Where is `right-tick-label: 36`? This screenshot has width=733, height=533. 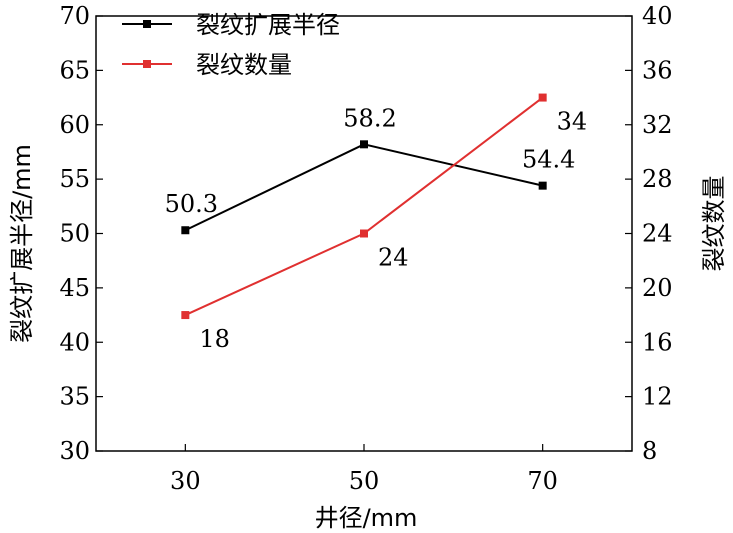
right-tick-label: 36 is located at coordinates (657, 70).